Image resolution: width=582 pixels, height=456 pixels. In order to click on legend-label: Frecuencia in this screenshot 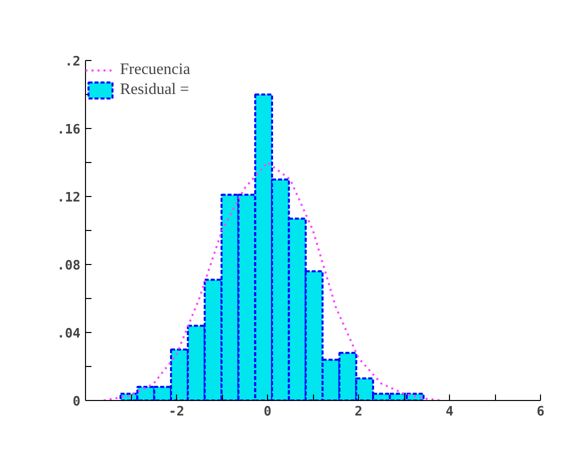, I will do `click(155, 70)`.